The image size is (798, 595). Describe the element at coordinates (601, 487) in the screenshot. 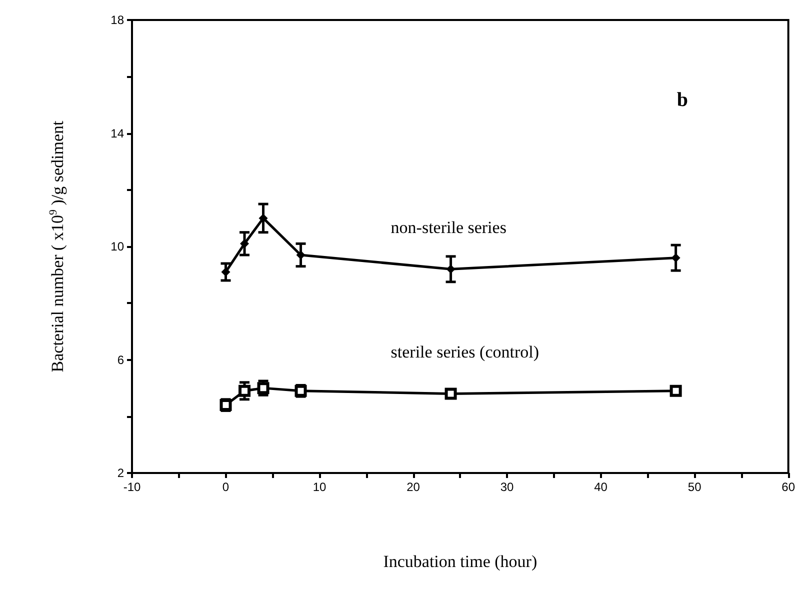

I see `x-tick-label: 40` at that location.